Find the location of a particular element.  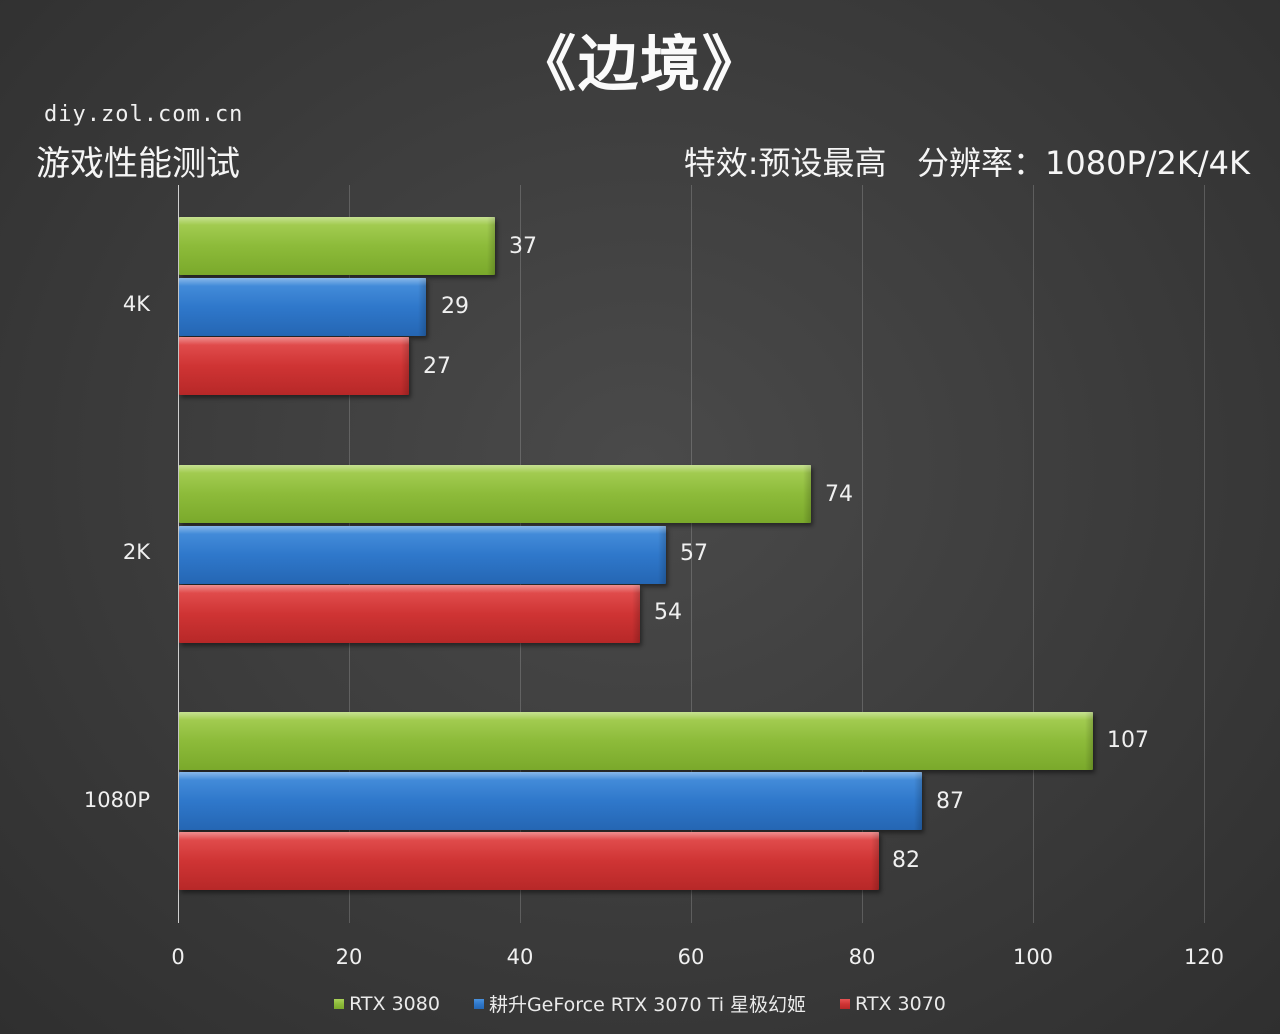

bar-4k-rtx3080 is located at coordinates (337, 246).